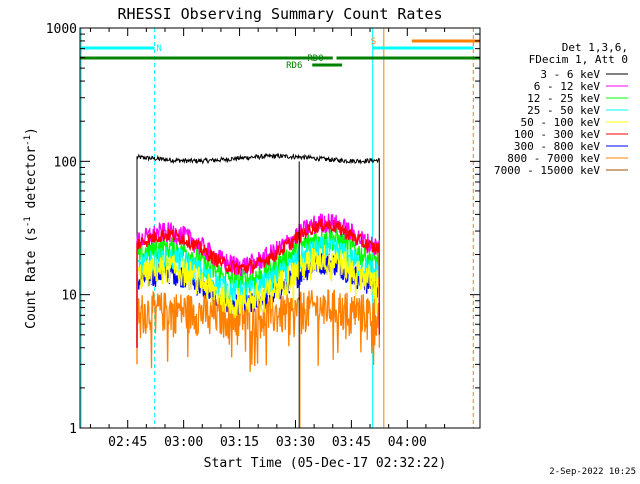 This screenshot has height=484, width=640. Describe the element at coordinates (61, 29) in the screenshot. I see `y-tick-label-3: 1000` at that location.